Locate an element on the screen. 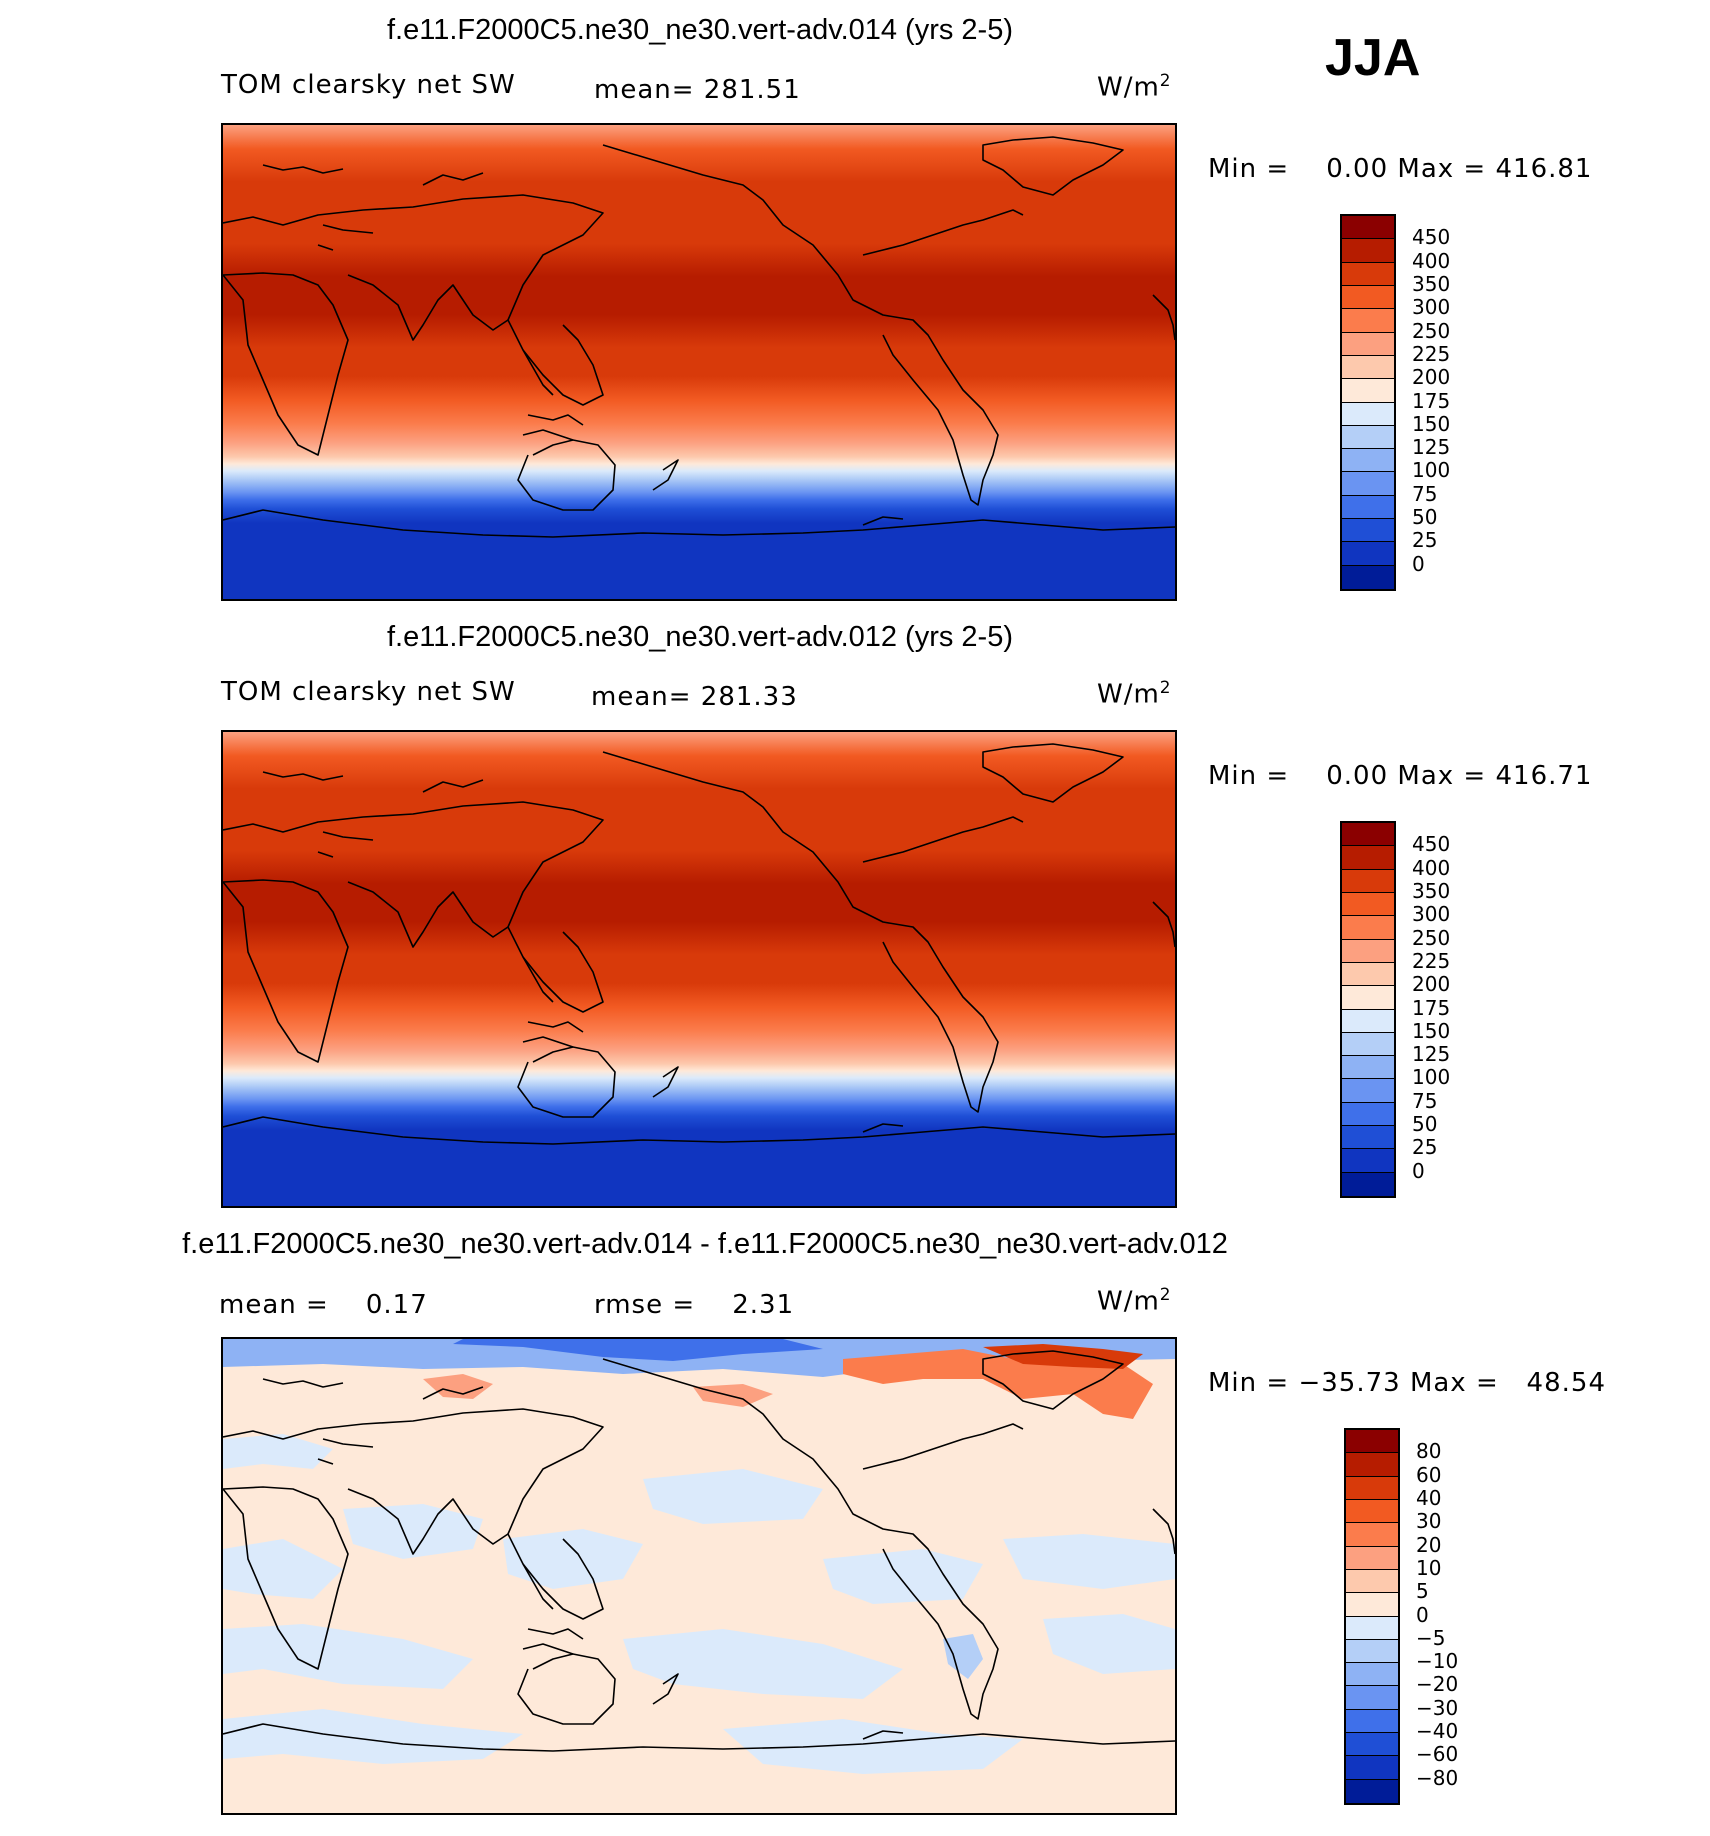 Image resolution: width=1710 pixels, height=1836 pixels. panel1-map-svg is located at coordinates (699, 362).